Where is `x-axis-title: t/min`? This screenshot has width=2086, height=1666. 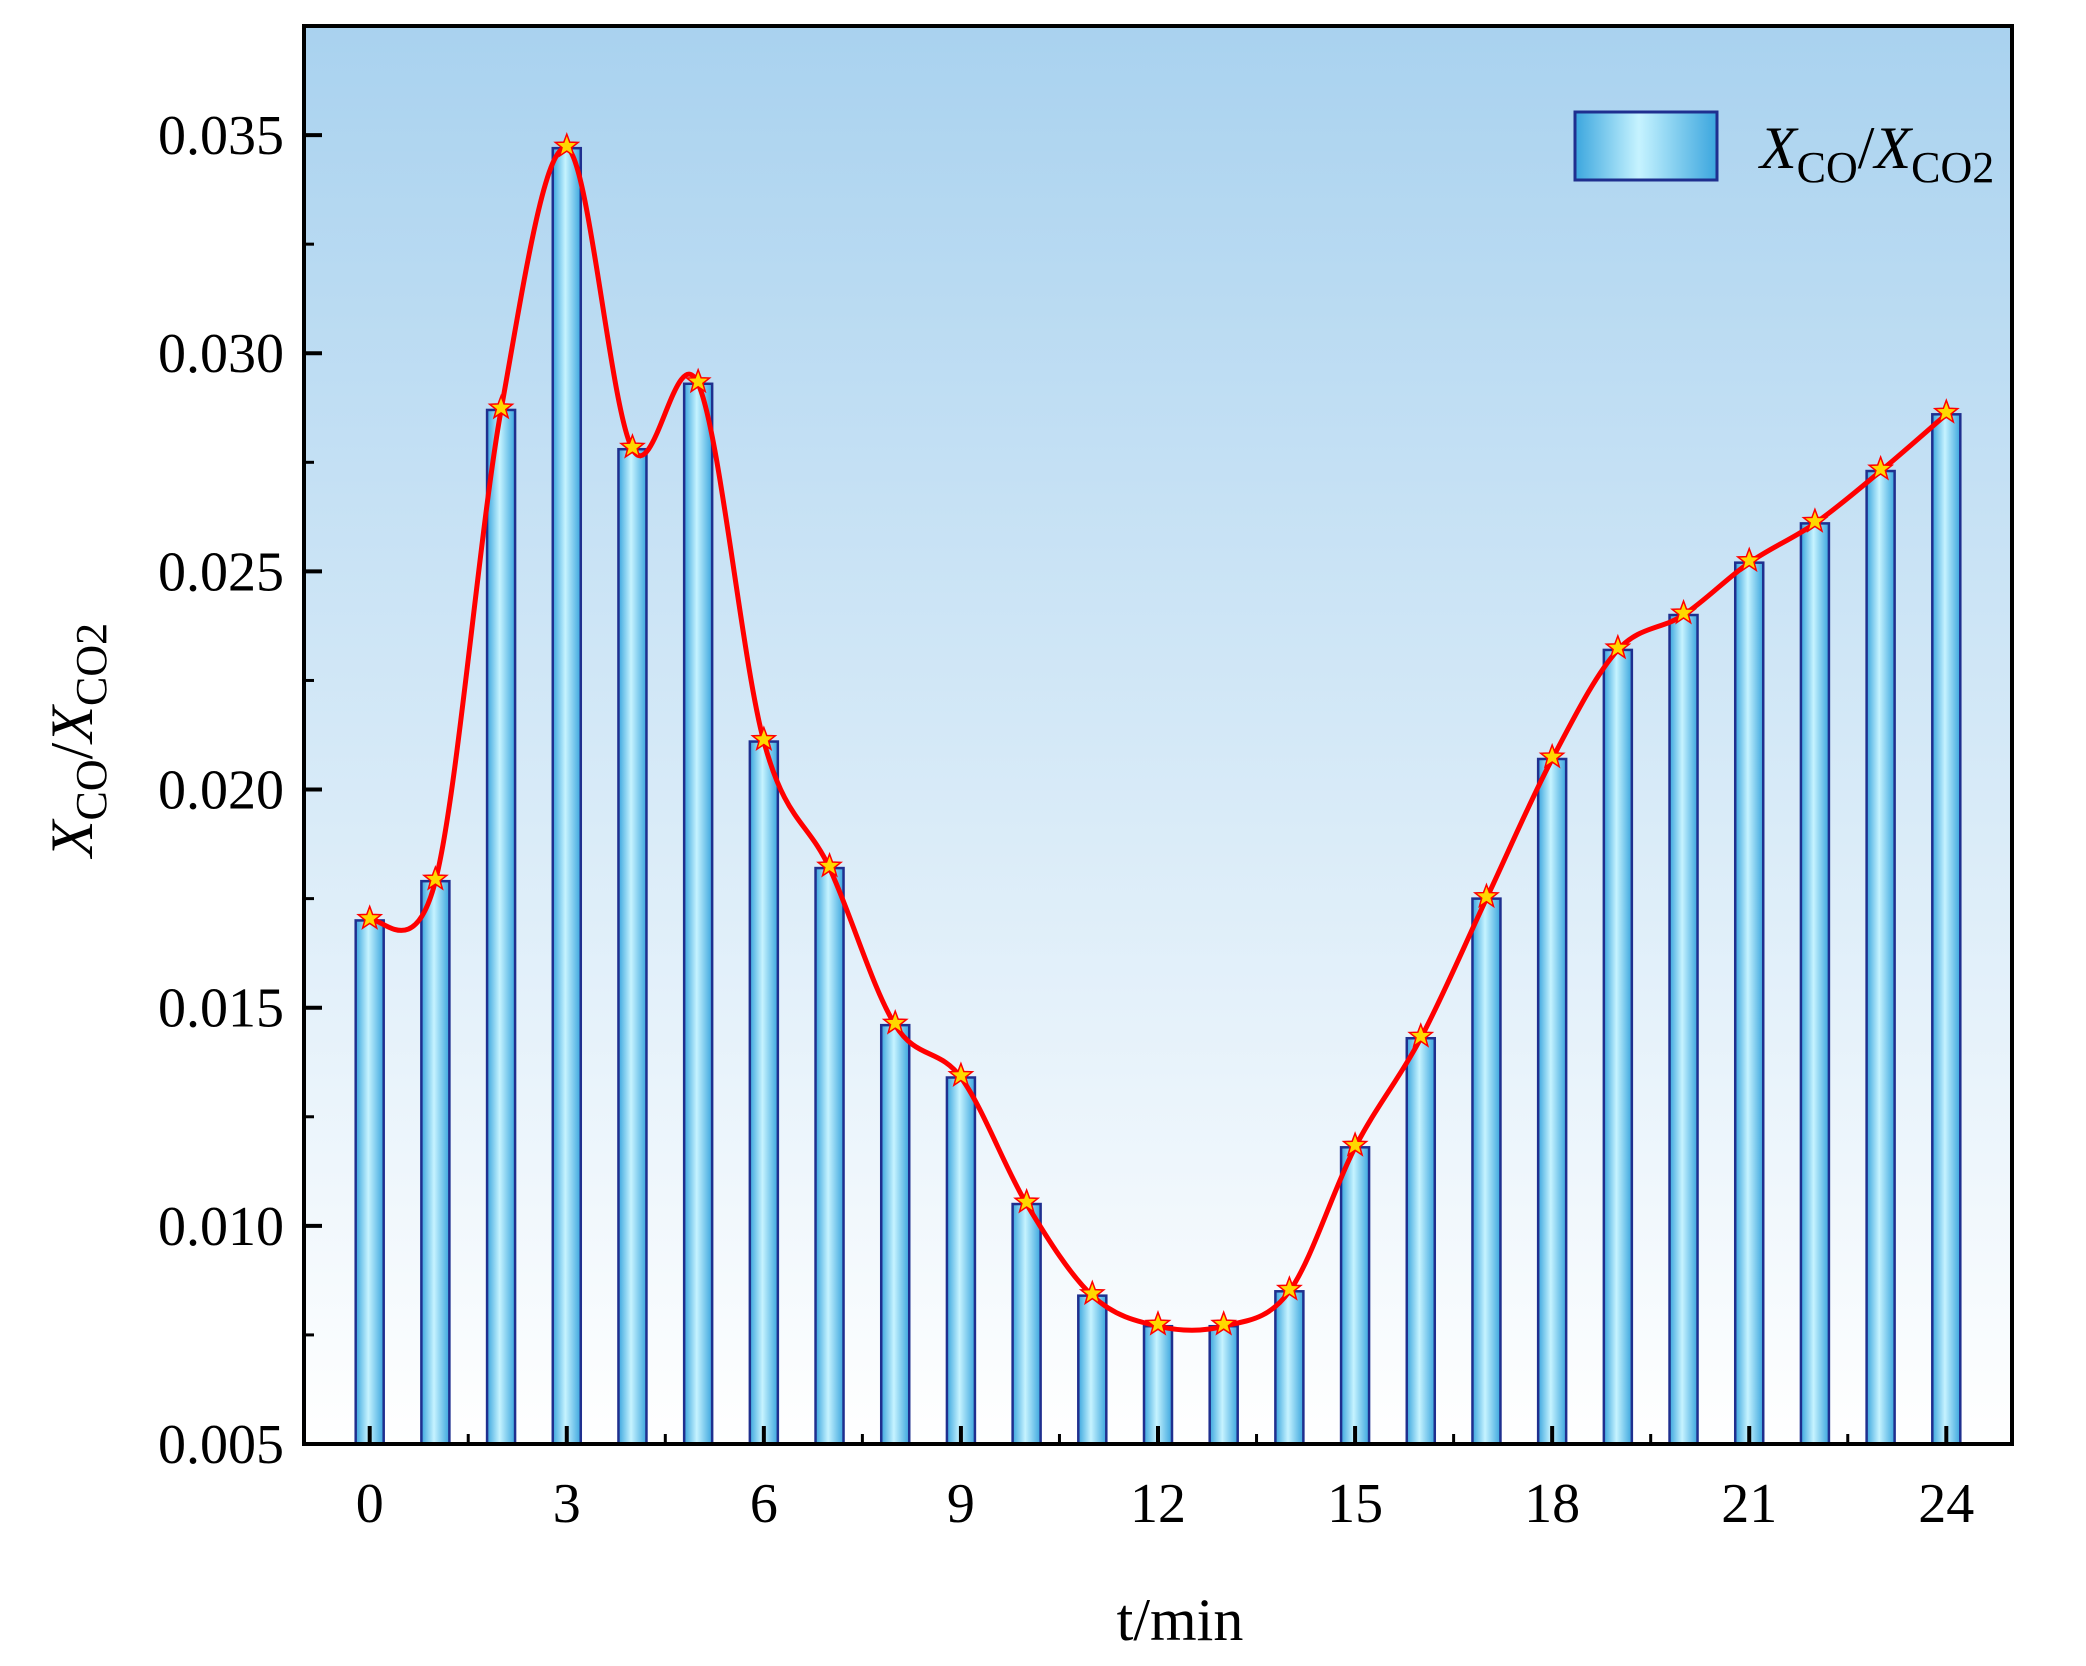 x-axis-title: t/min is located at coordinates (1180, 1620).